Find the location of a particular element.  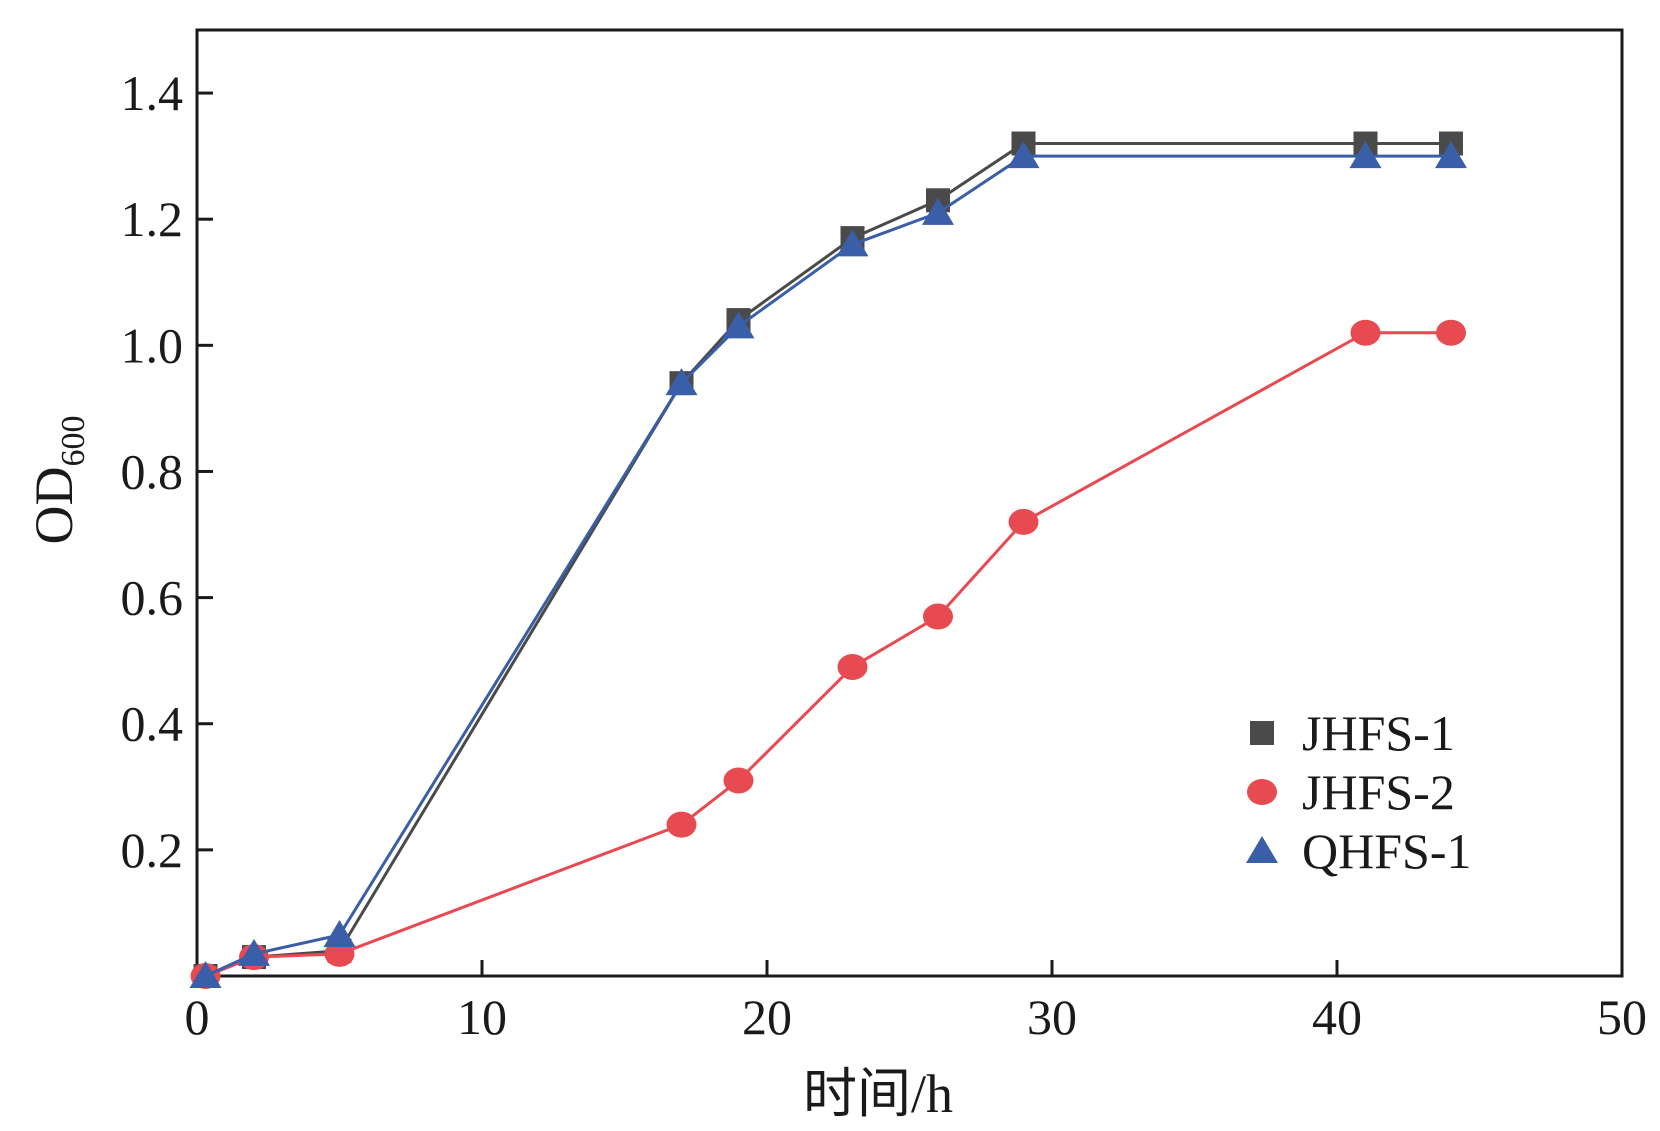

y-axis-title-subscript: 600 is located at coordinates (73, 441).